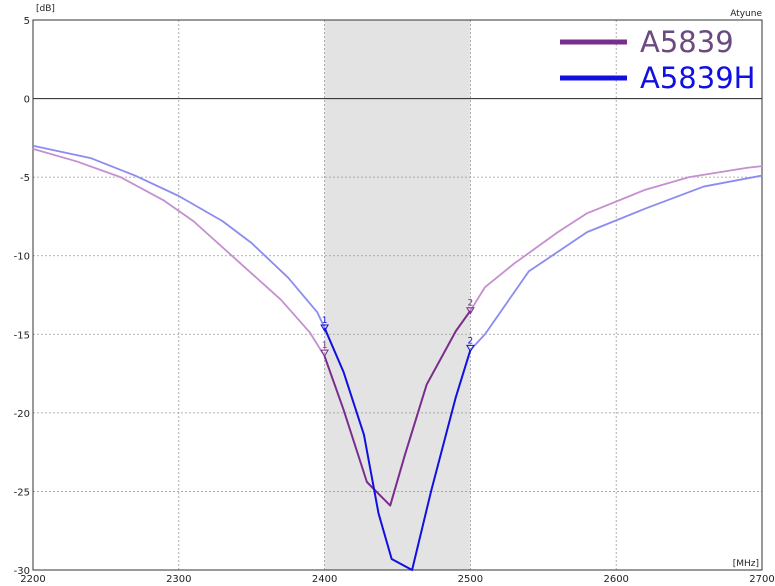 The image size is (775, 586). I want to click on brand-label: Atyune, so click(746, 14).